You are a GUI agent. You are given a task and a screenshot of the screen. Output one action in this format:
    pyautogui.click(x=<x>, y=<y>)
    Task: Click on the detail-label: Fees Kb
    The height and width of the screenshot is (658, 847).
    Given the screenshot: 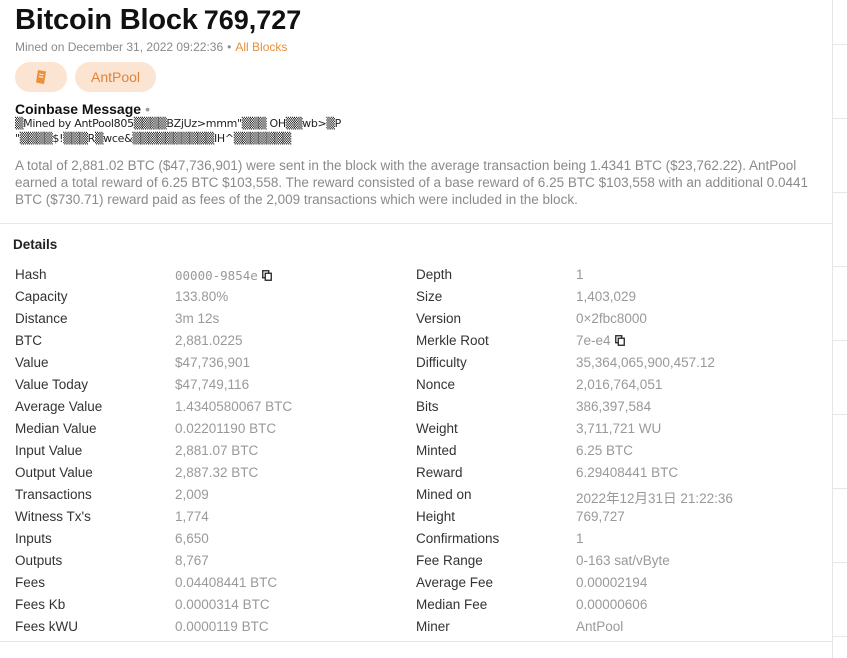 What is the action you would take?
    pyautogui.click(x=40, y=604)
    